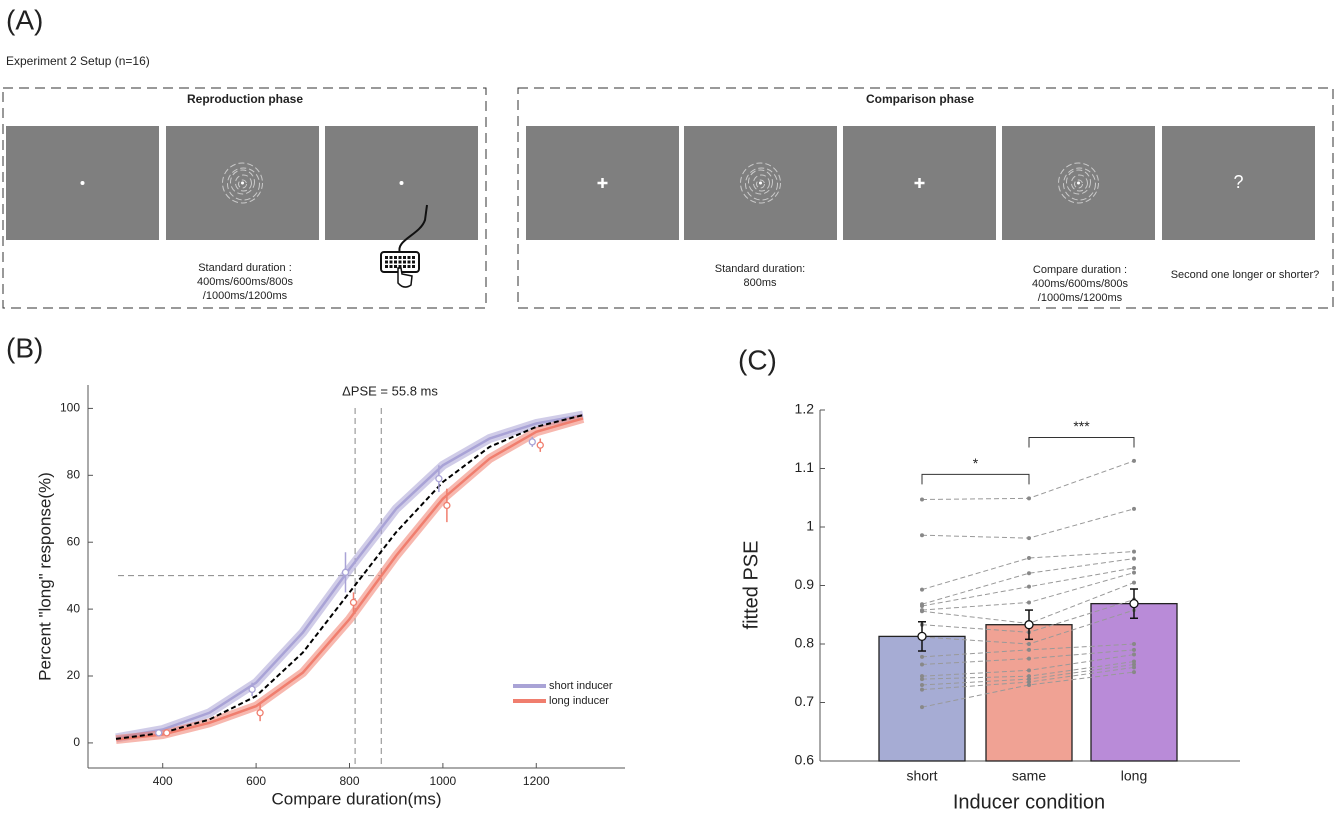 The image size is (1336, 813). I want to click on duration-caption: 800ms, so click(760, 283).